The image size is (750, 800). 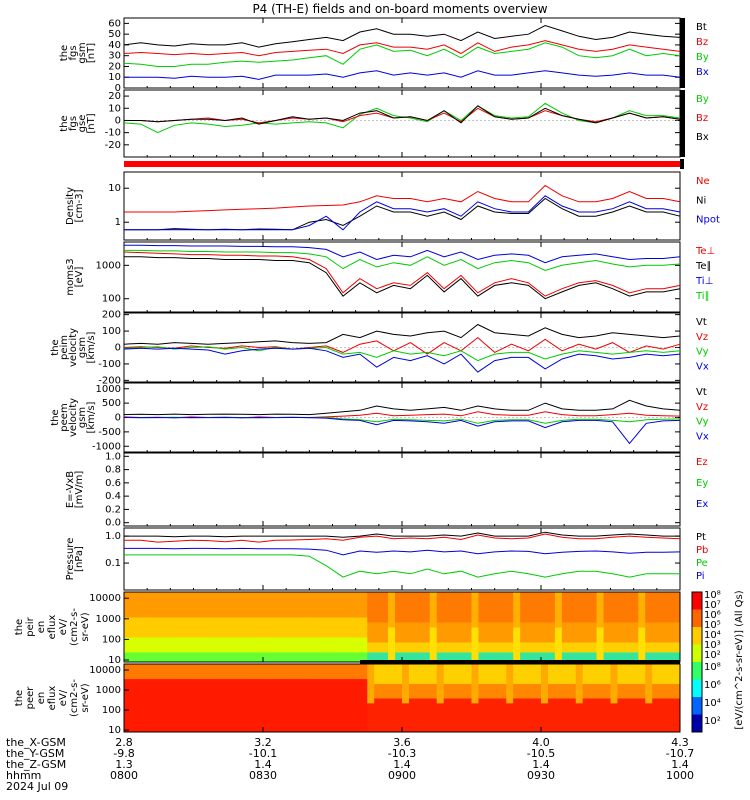 What do you see at coordinates (697, 706) in the screenshot?
I see `colorbar-segment` at bounding box center [697, 706].